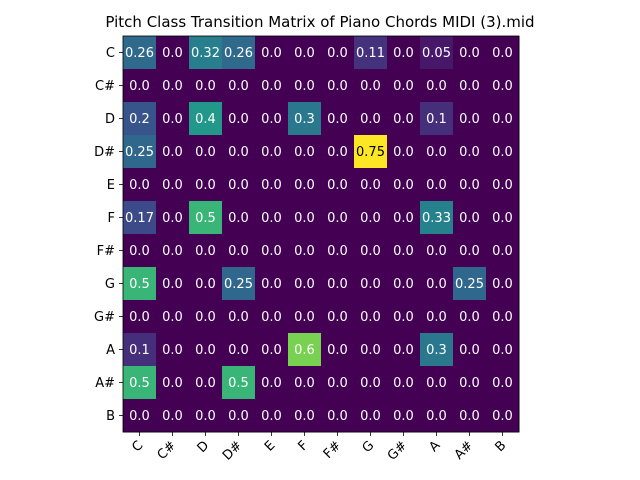 This screenshot has height=480, width=640. What do you see at coordinates (167, 450) in the screenshot?
I see `x-tick-label: C#` at bounding box center [167, 450].